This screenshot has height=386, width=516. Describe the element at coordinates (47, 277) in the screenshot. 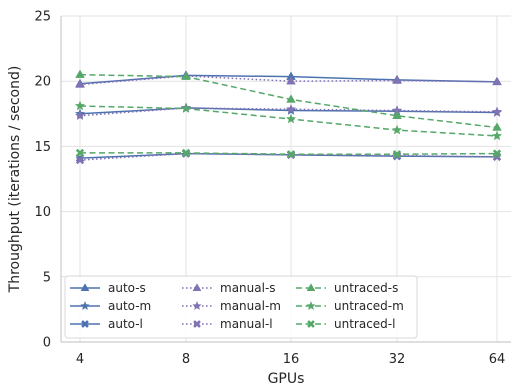

I see `y-tick-label: 5` at that location.